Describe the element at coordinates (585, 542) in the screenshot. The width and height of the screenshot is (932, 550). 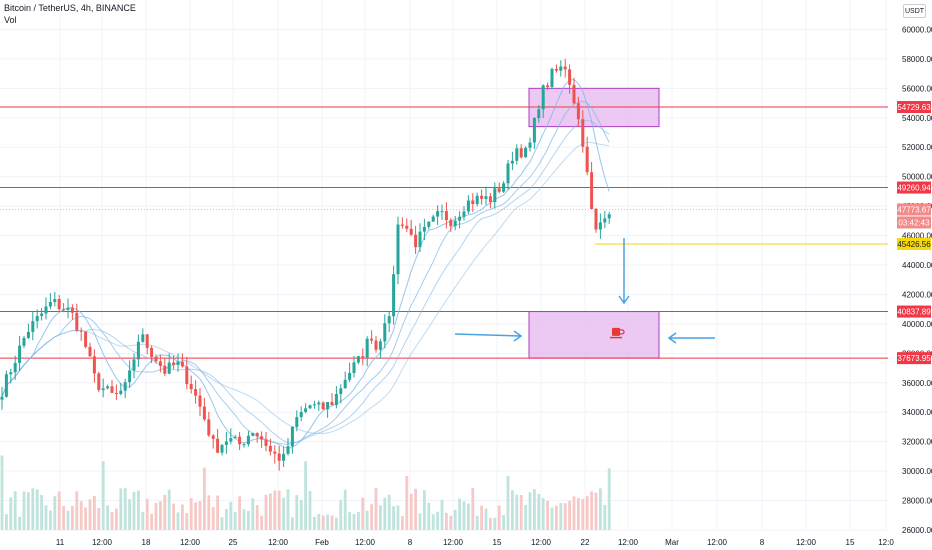
I see `x-tick-label: 22` at that location.